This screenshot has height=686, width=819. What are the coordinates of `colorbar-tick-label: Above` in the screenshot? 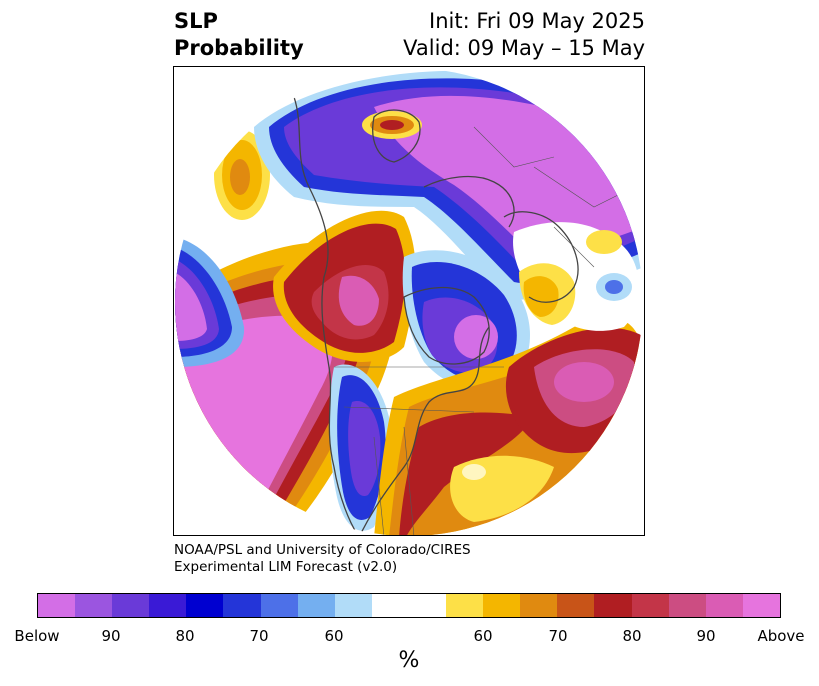 It's located at (781, 636).